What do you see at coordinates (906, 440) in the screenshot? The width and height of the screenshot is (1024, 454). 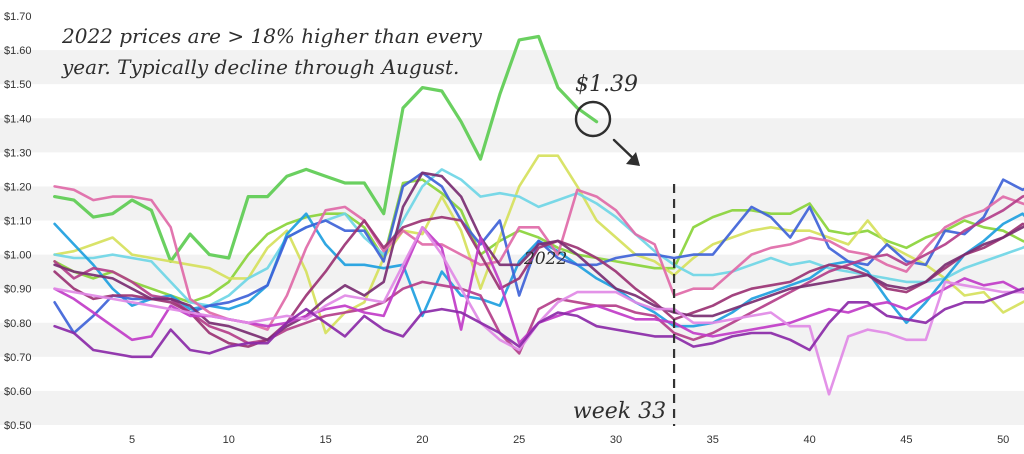 I see `x-tick-label: 45` at bounding box center [906, 440].